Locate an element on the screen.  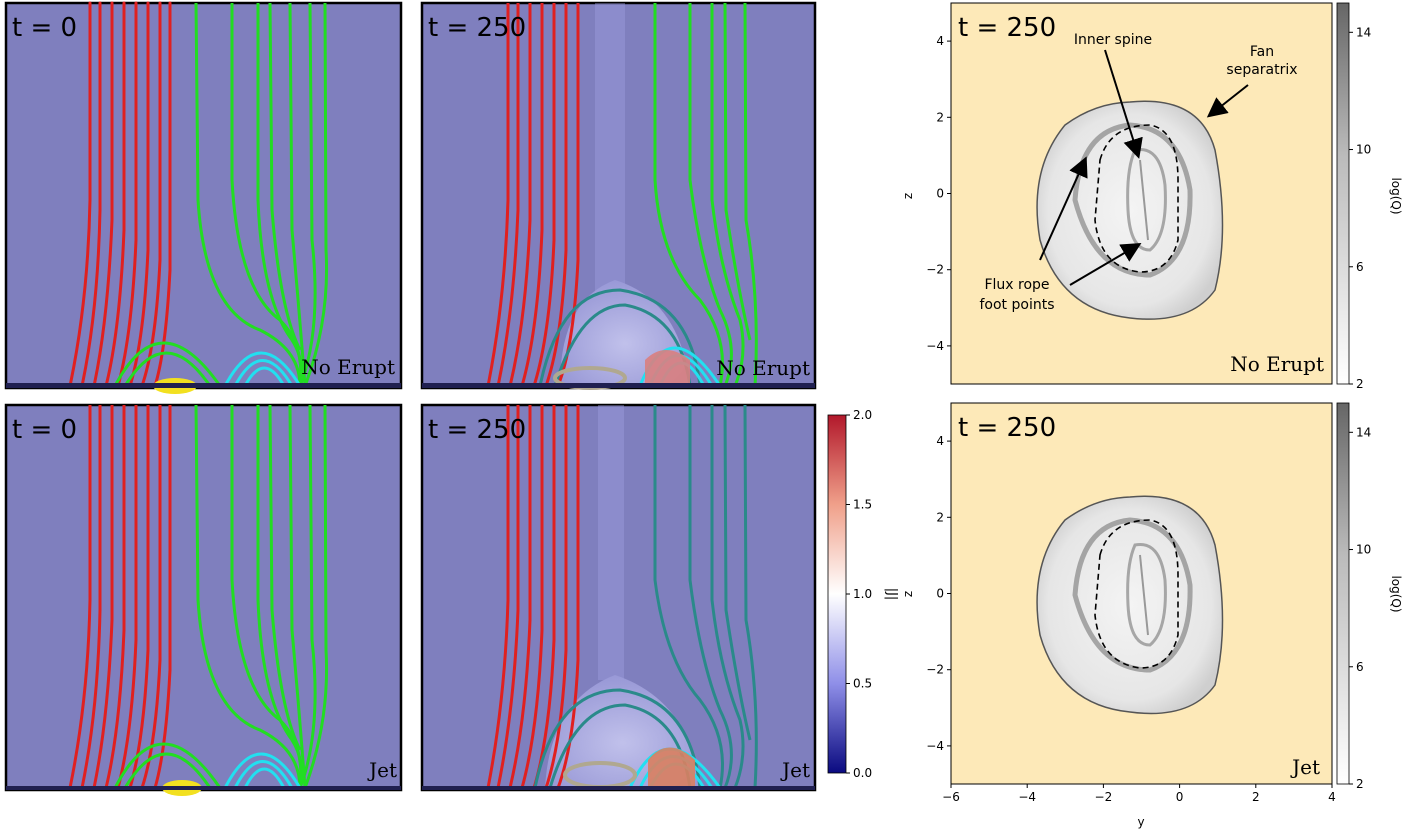
panel-bottom-left: t = 0 Jet is located at coordinates (203, 599).